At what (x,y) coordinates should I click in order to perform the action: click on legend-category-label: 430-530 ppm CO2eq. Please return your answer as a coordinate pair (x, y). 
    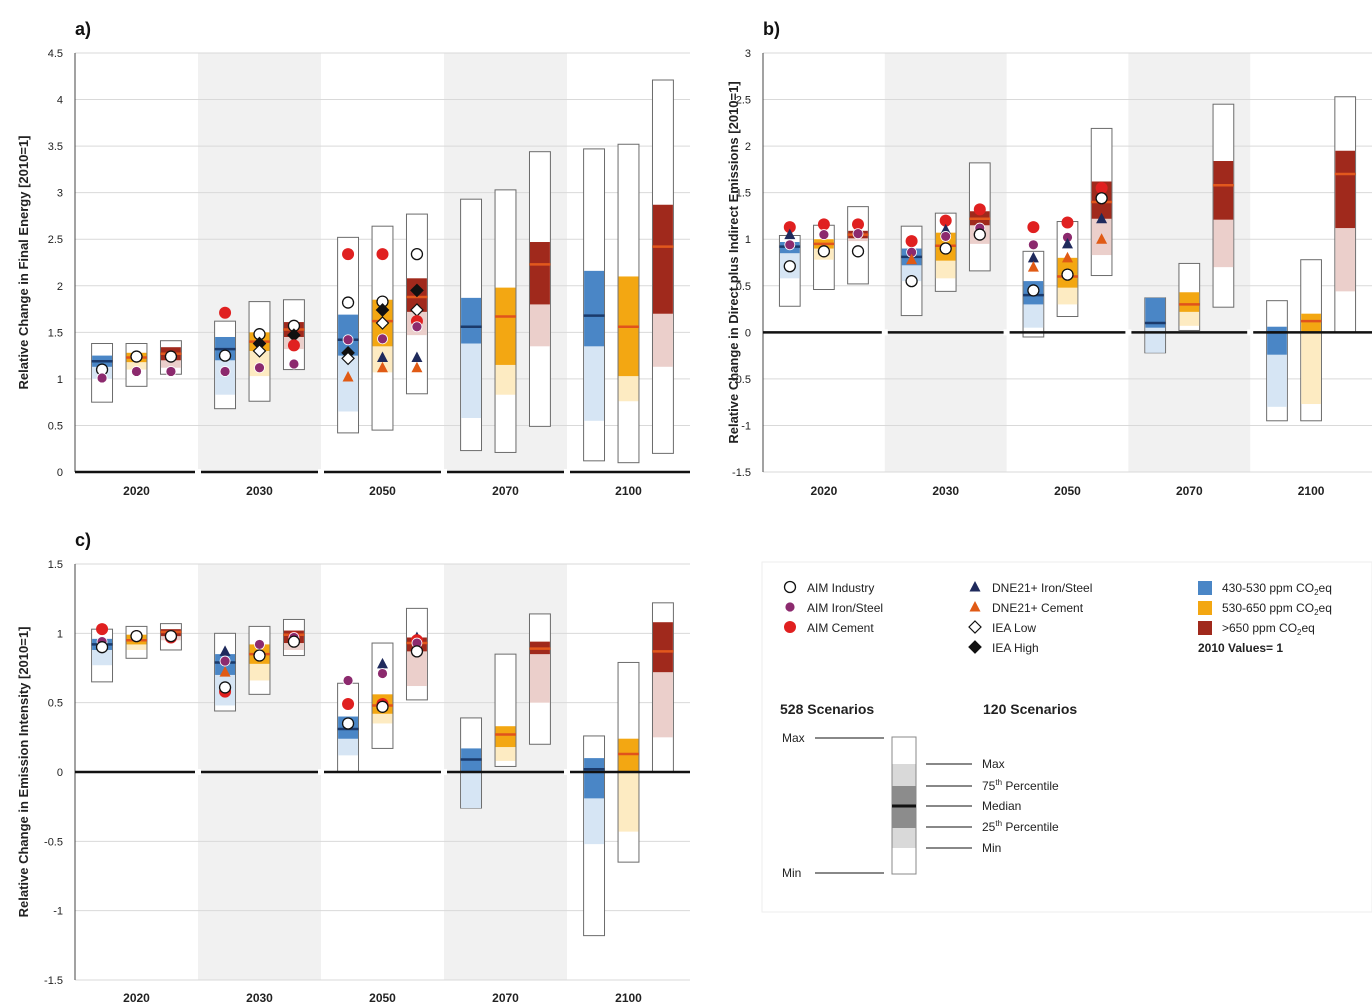
    Looking at the image, I should click on (1277, 589).